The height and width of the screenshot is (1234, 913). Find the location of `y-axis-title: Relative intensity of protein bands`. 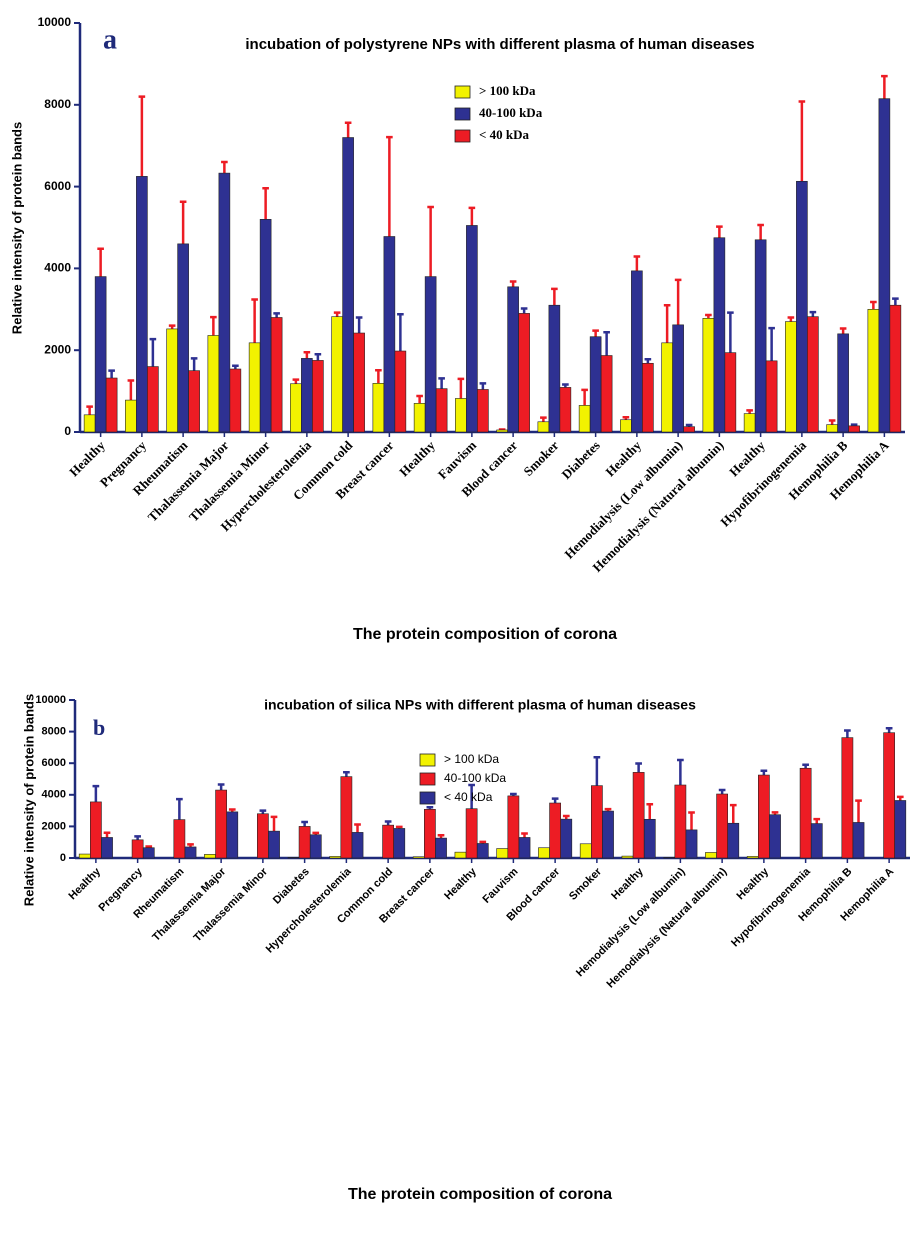

y-axis-title: Relative intensity of protein bands is located at coordinates (16, 228).